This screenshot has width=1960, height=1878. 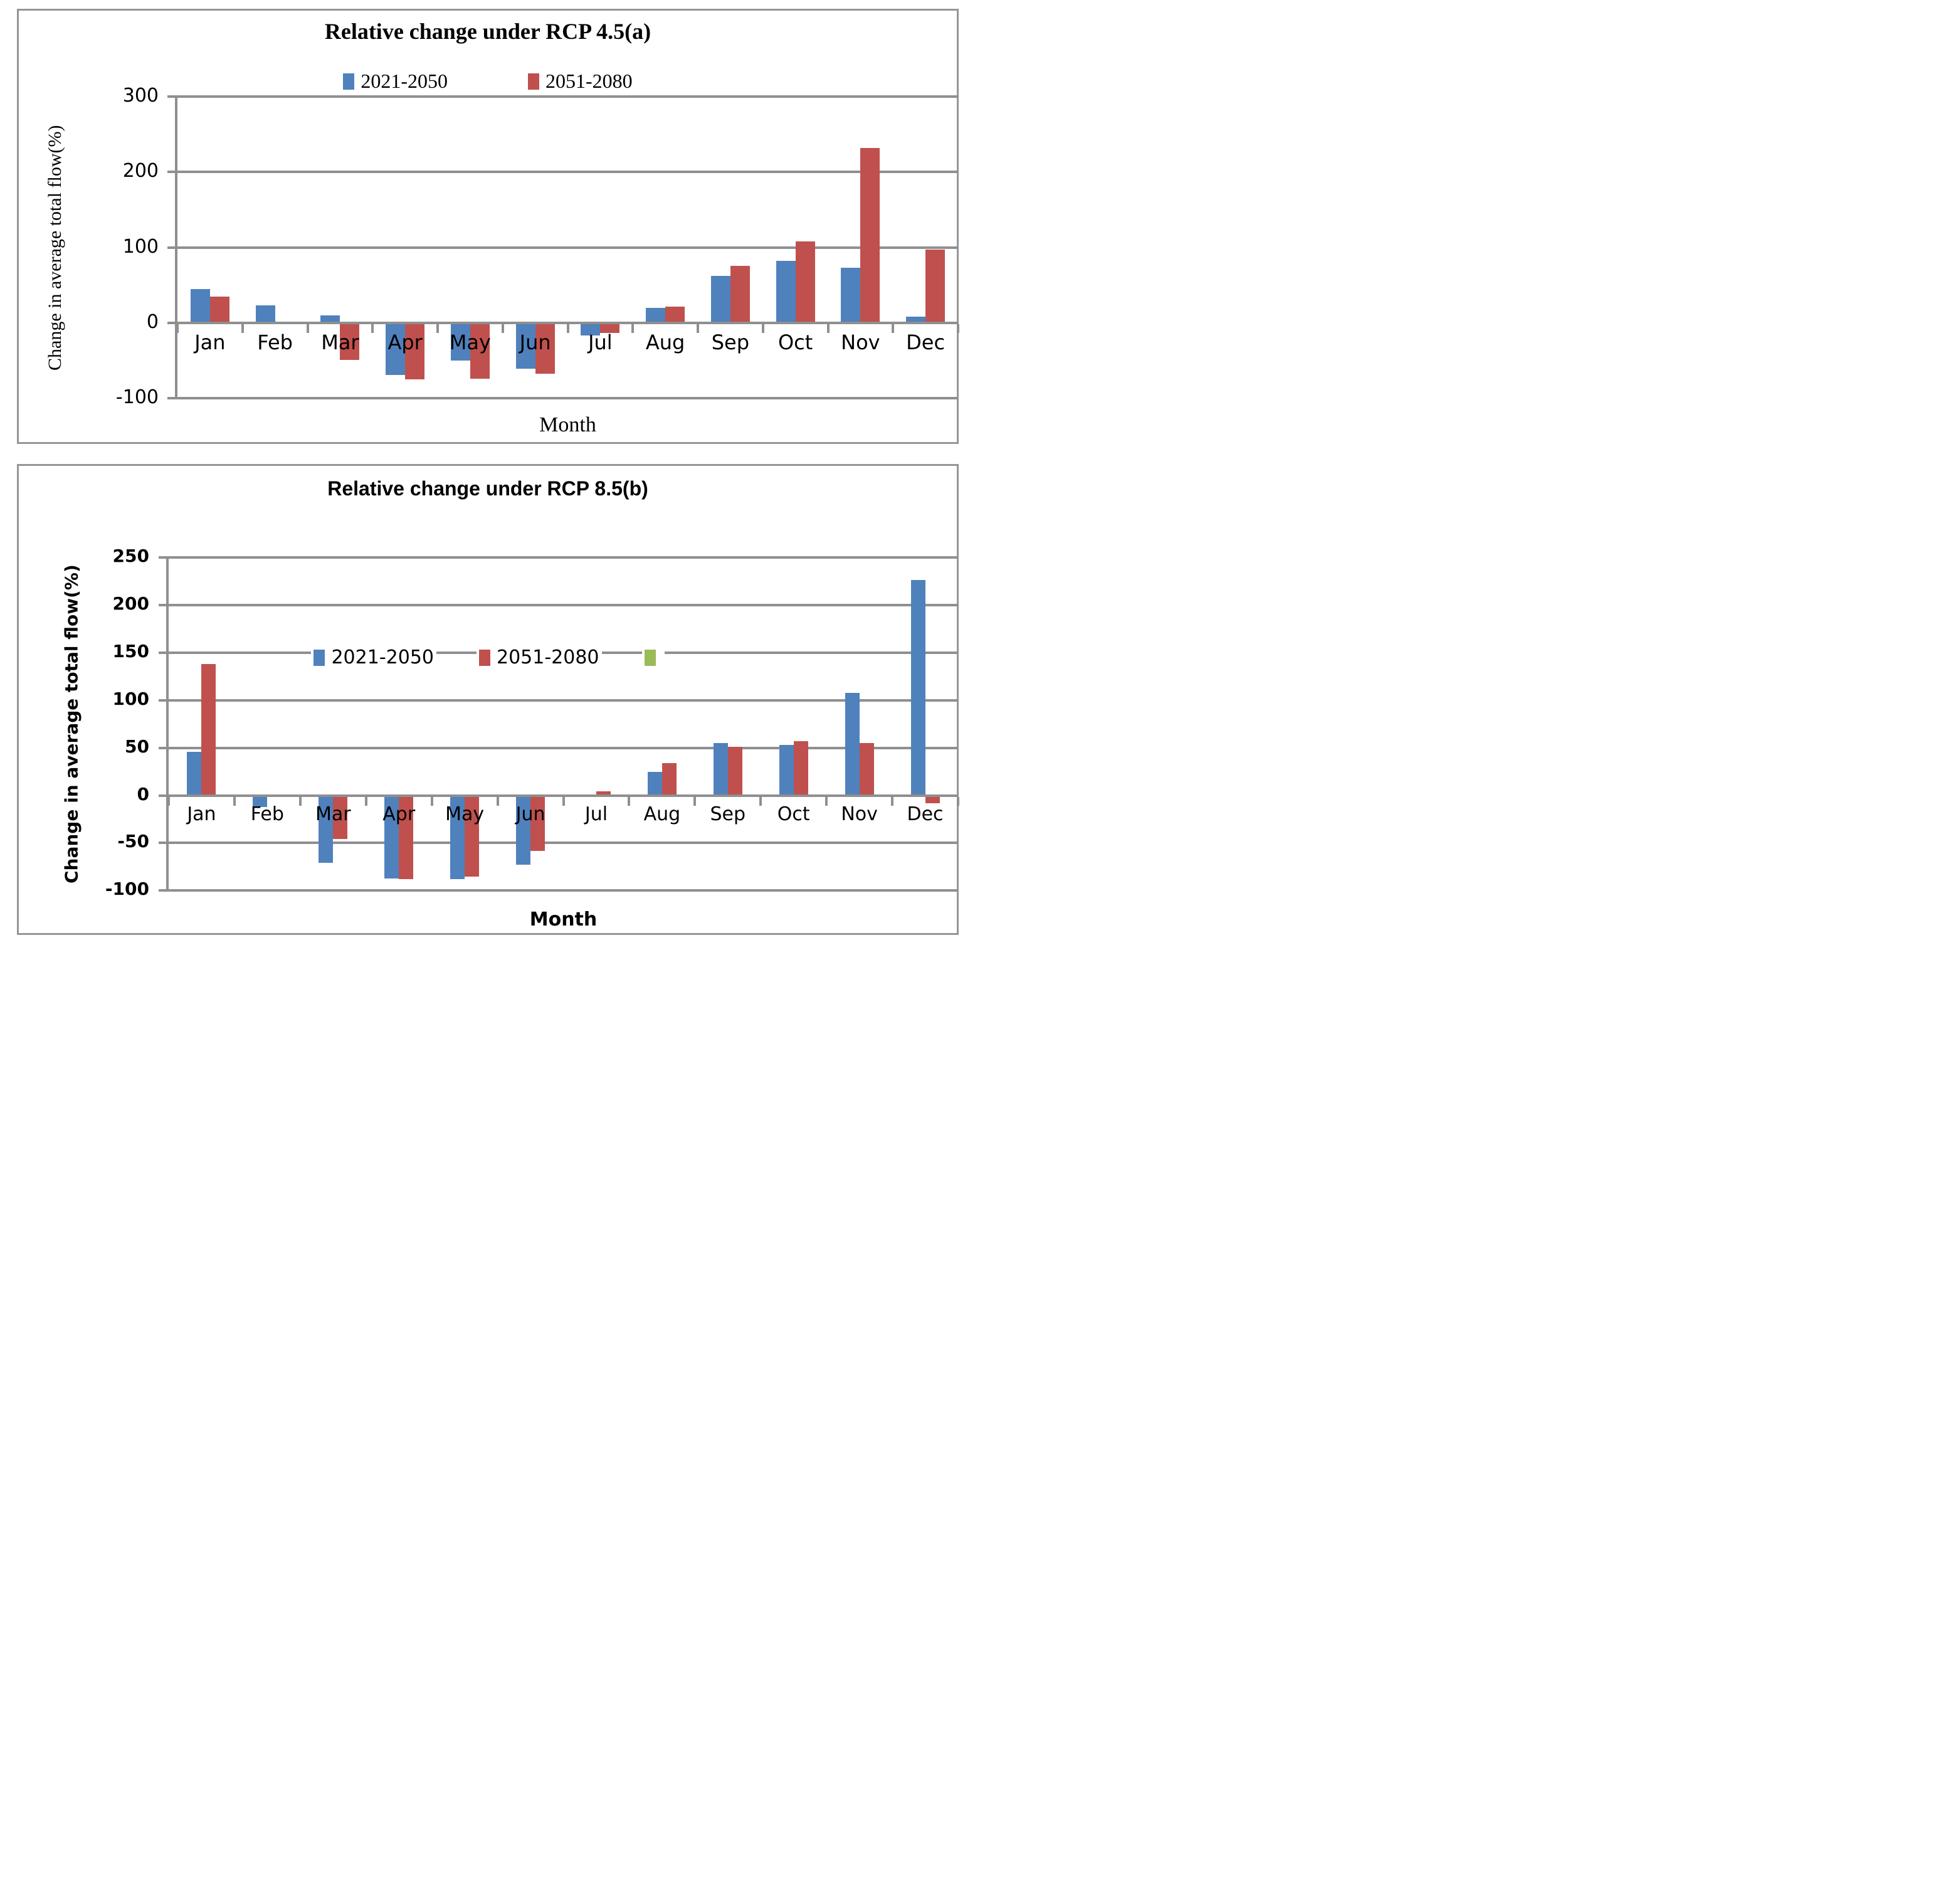 What do you see at coordinates (194, 773) in the screenshot?
I see `bar-2021-2050-Jan` at bounding box center [194, 773].